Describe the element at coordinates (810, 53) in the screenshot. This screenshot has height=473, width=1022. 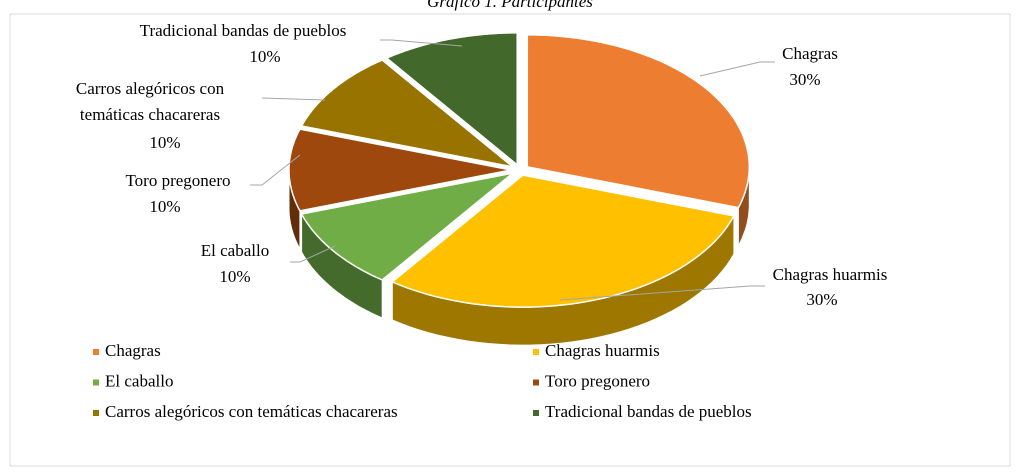
I see `data-label-name: Chagras` at that location.